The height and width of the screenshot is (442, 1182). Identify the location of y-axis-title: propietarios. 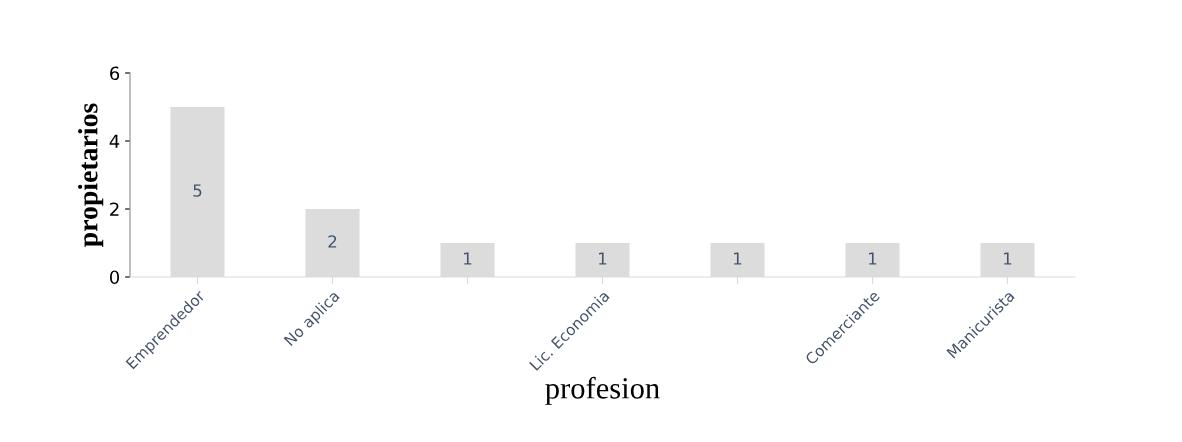
(91, 175).